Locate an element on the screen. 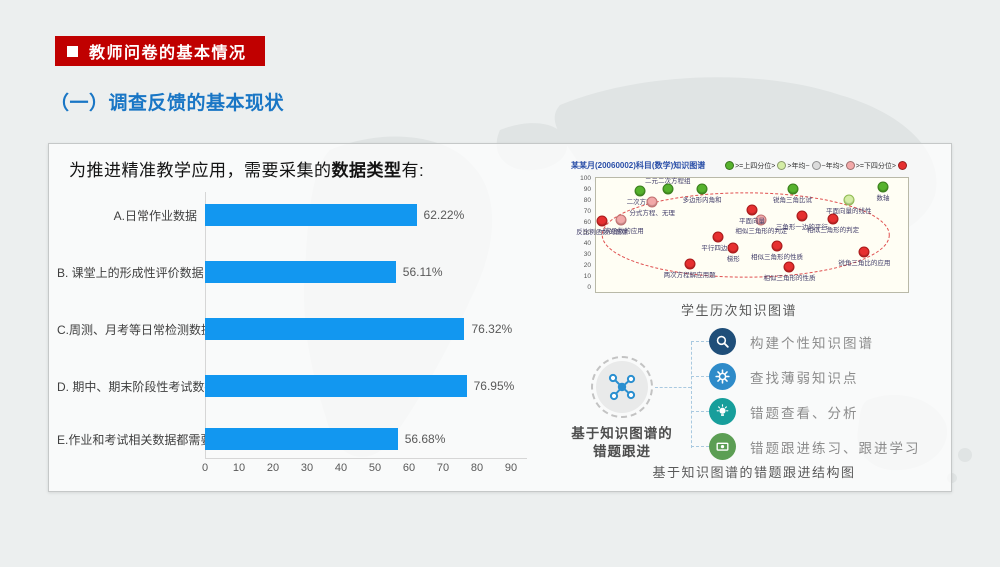 This screenshot has width=1000, height=567. legend-item: >=下四分位> is located at coordinates (870, 166).